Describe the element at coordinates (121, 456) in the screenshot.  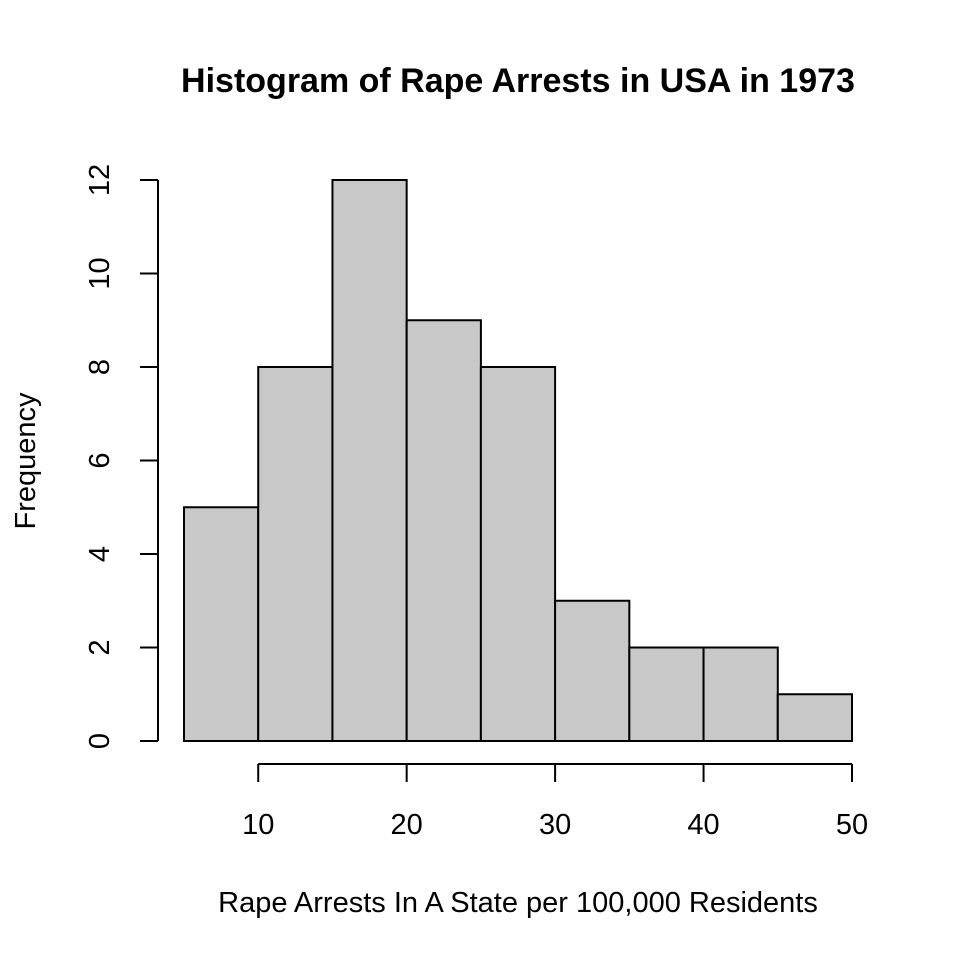
I see `y-axis: 0 2 4 6 8 10 12` at that location.